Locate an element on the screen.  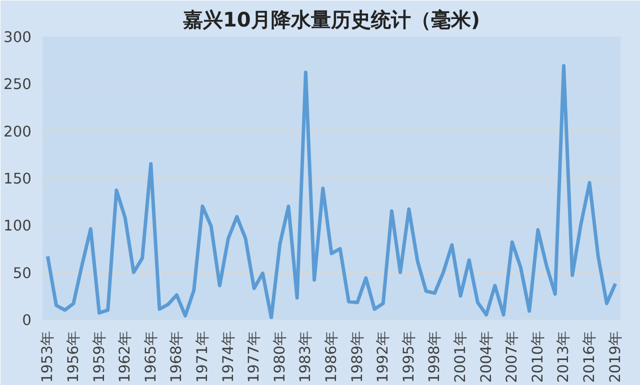
x-tick-label: 1956年 is located at coordinates (73, 356).